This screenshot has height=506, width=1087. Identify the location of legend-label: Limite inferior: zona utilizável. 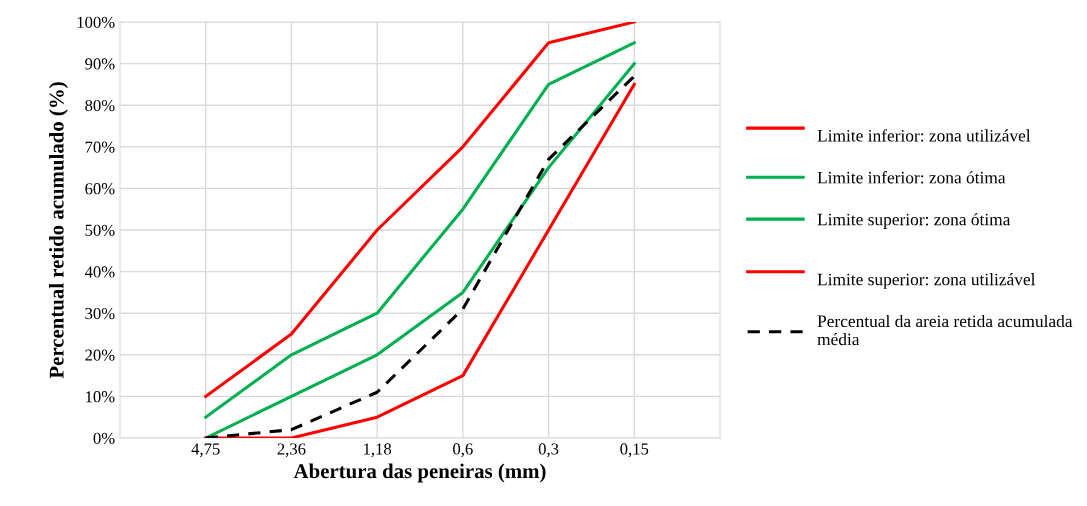
(924, 135).